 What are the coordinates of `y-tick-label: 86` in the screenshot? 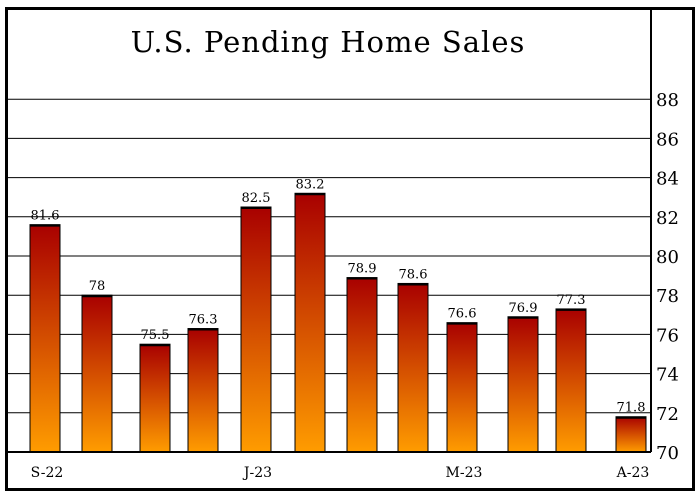 It's located at (667, 139).